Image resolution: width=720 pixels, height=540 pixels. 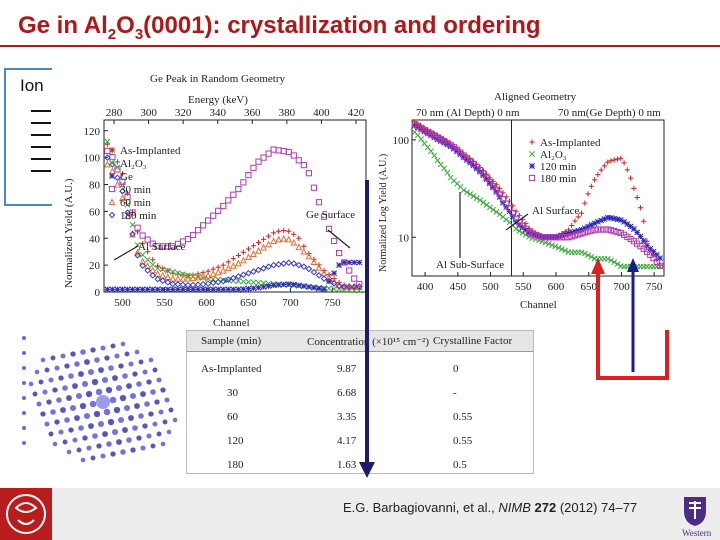 I want to click on x-tick-label: 500, so click(x=490, y=287).